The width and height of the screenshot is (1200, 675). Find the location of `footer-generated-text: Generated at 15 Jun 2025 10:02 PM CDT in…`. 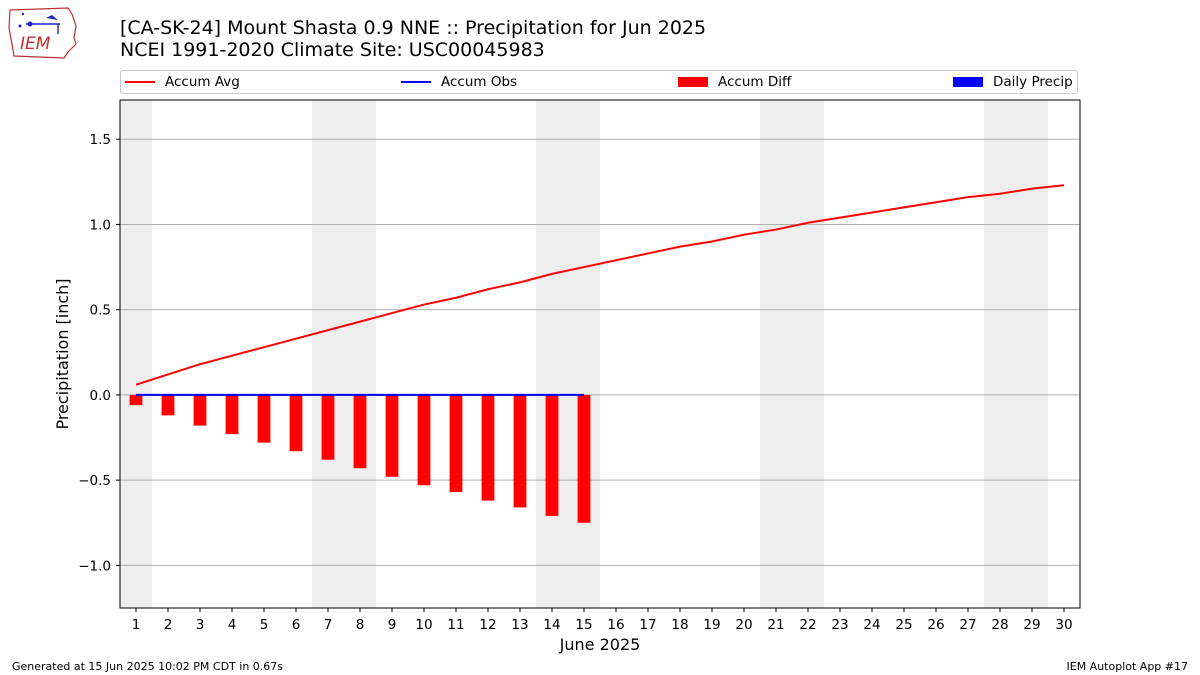

footer-generated-text: Generated at 15 Jun 2025 10:02 PM CDT in… is located at coordinates (148, 666).